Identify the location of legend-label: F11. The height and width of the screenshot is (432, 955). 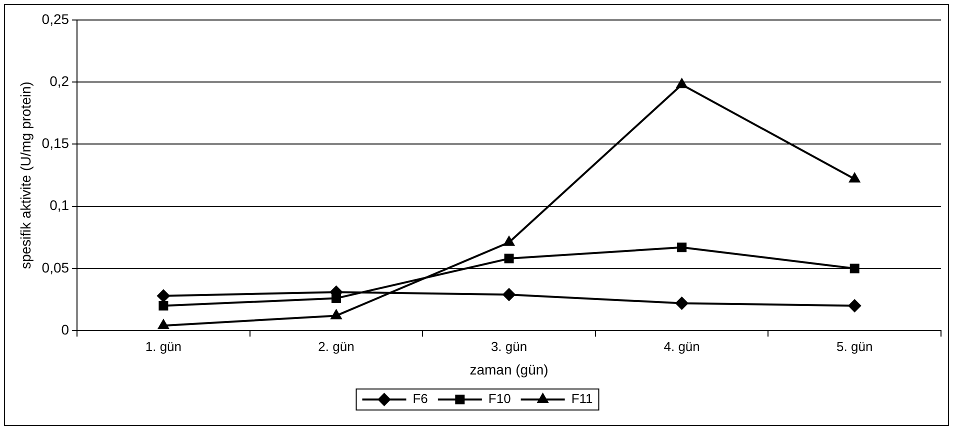
(582, 398).